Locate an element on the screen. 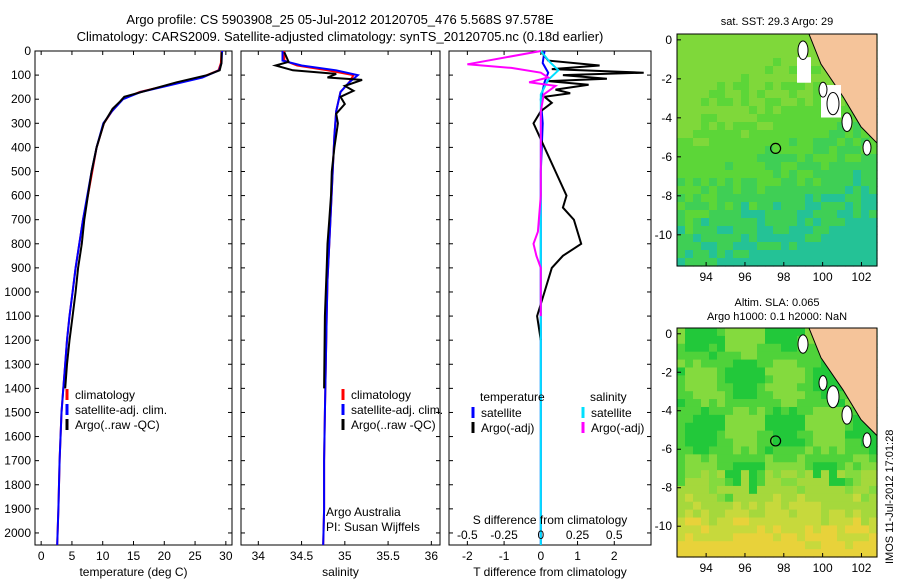 This screenshot has height=580, width=900. legend-entry: Argo(..raw -QC) is located at coordinates (117, 425).